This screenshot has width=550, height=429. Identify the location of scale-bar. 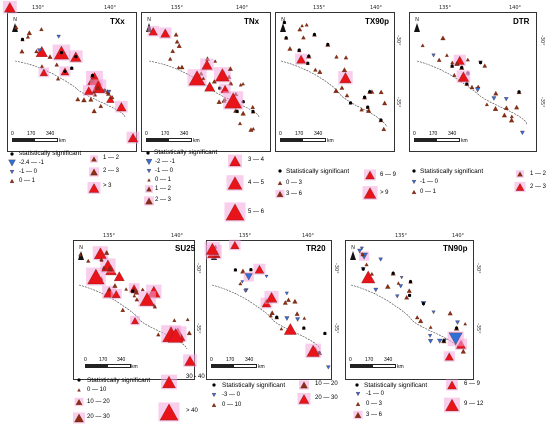
(169, 140).